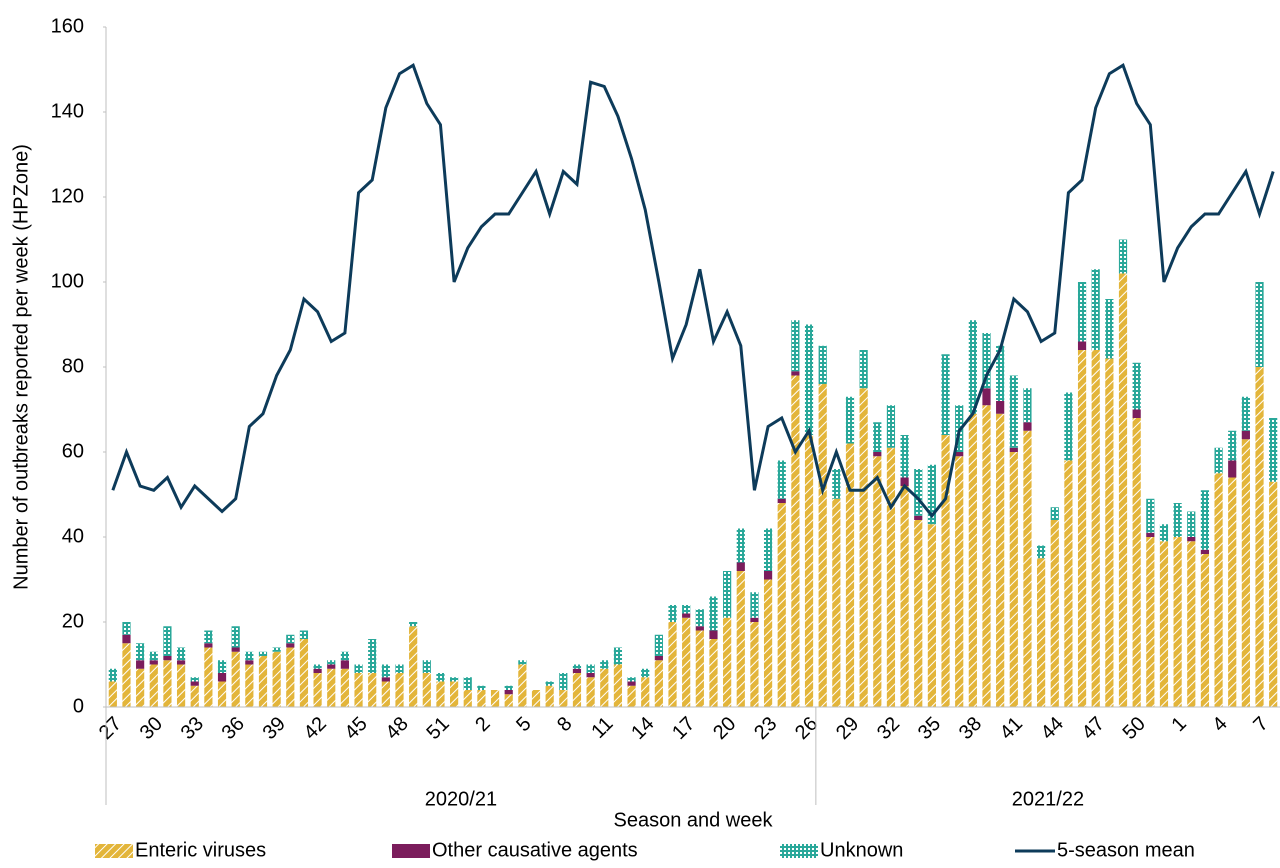  What do you see at coordinates (1219, 724) in the screenshot?
I see `x-tick-label: 4` at bounding box center [1219, 724].